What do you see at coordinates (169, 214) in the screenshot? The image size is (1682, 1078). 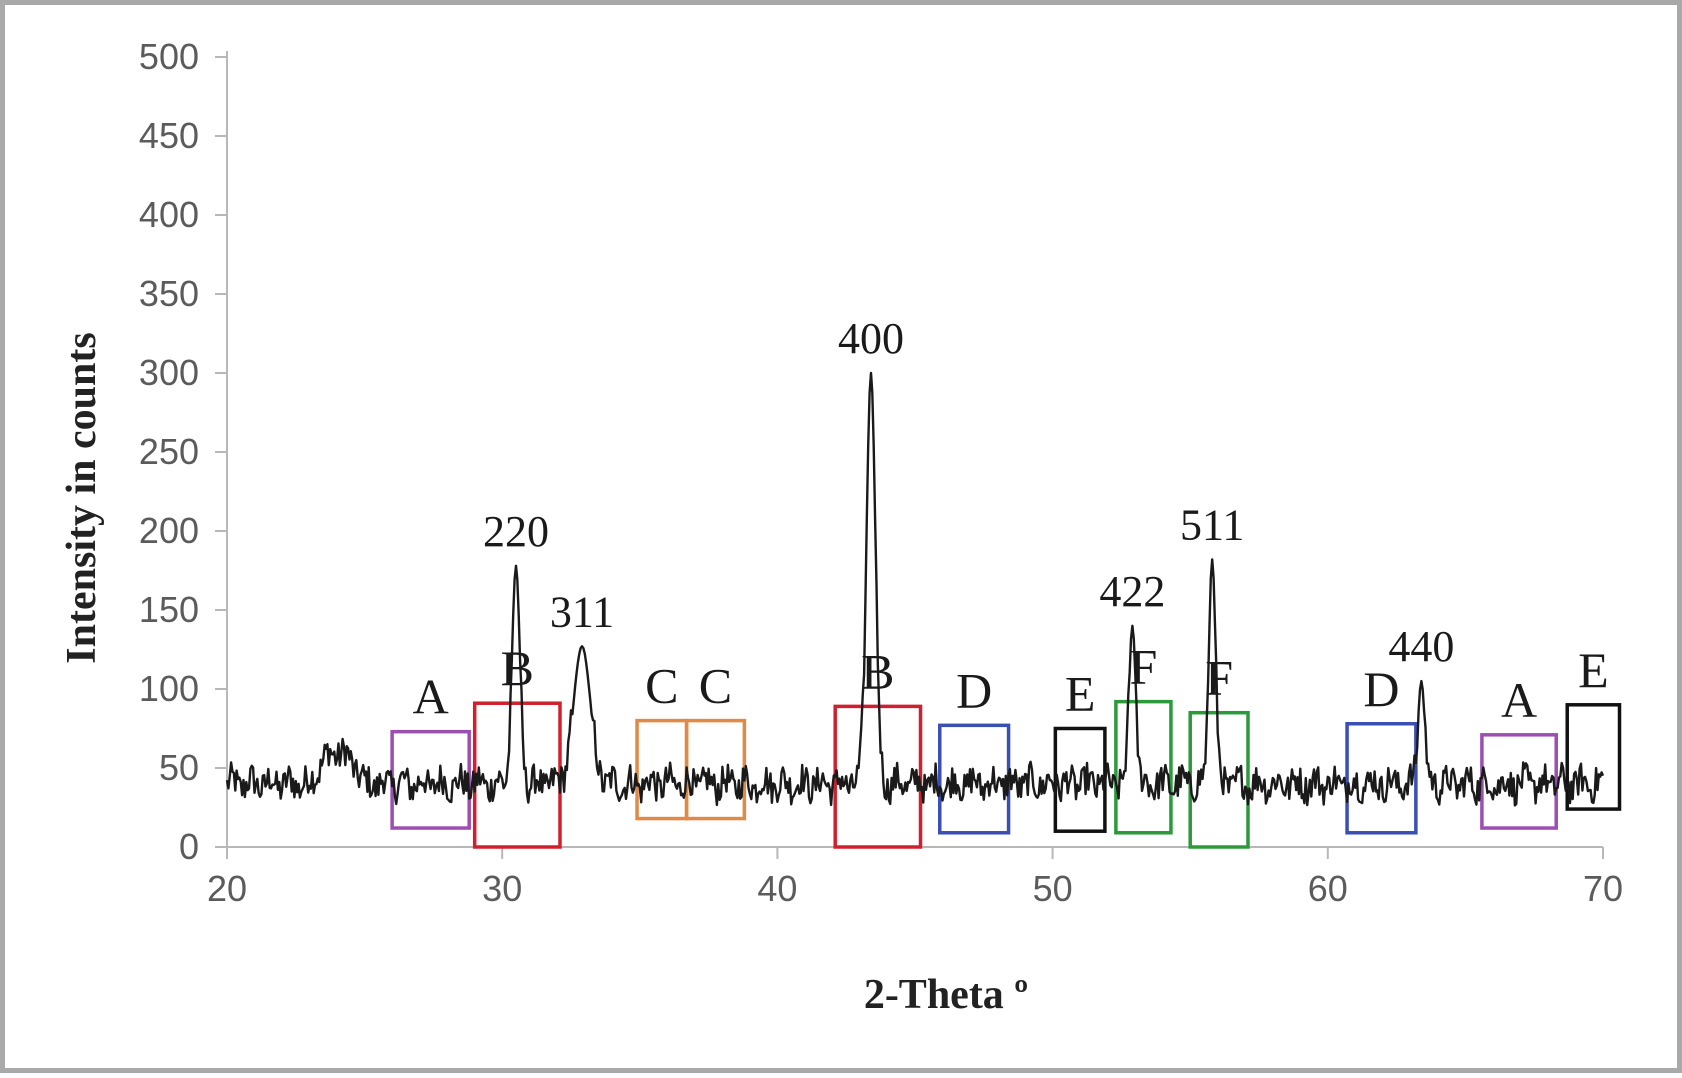 I see `y-tick-label: 400` at bounding box center [169, 214].